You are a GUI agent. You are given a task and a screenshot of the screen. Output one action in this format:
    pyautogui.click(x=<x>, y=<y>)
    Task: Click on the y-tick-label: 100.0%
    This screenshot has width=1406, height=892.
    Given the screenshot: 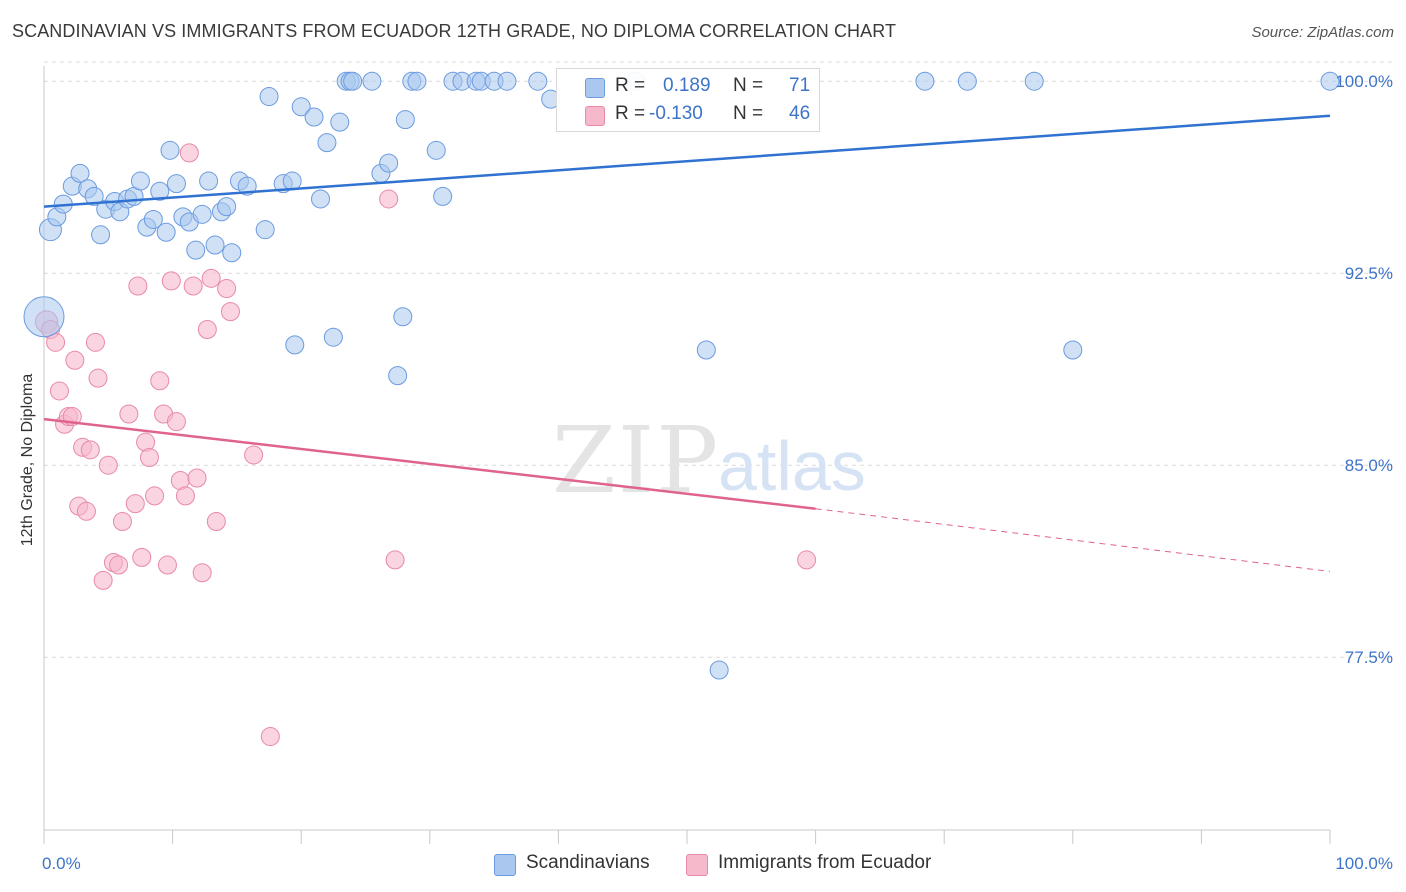 What is the action you would take?
    pyautogui.click(x=1364, y=81)
    